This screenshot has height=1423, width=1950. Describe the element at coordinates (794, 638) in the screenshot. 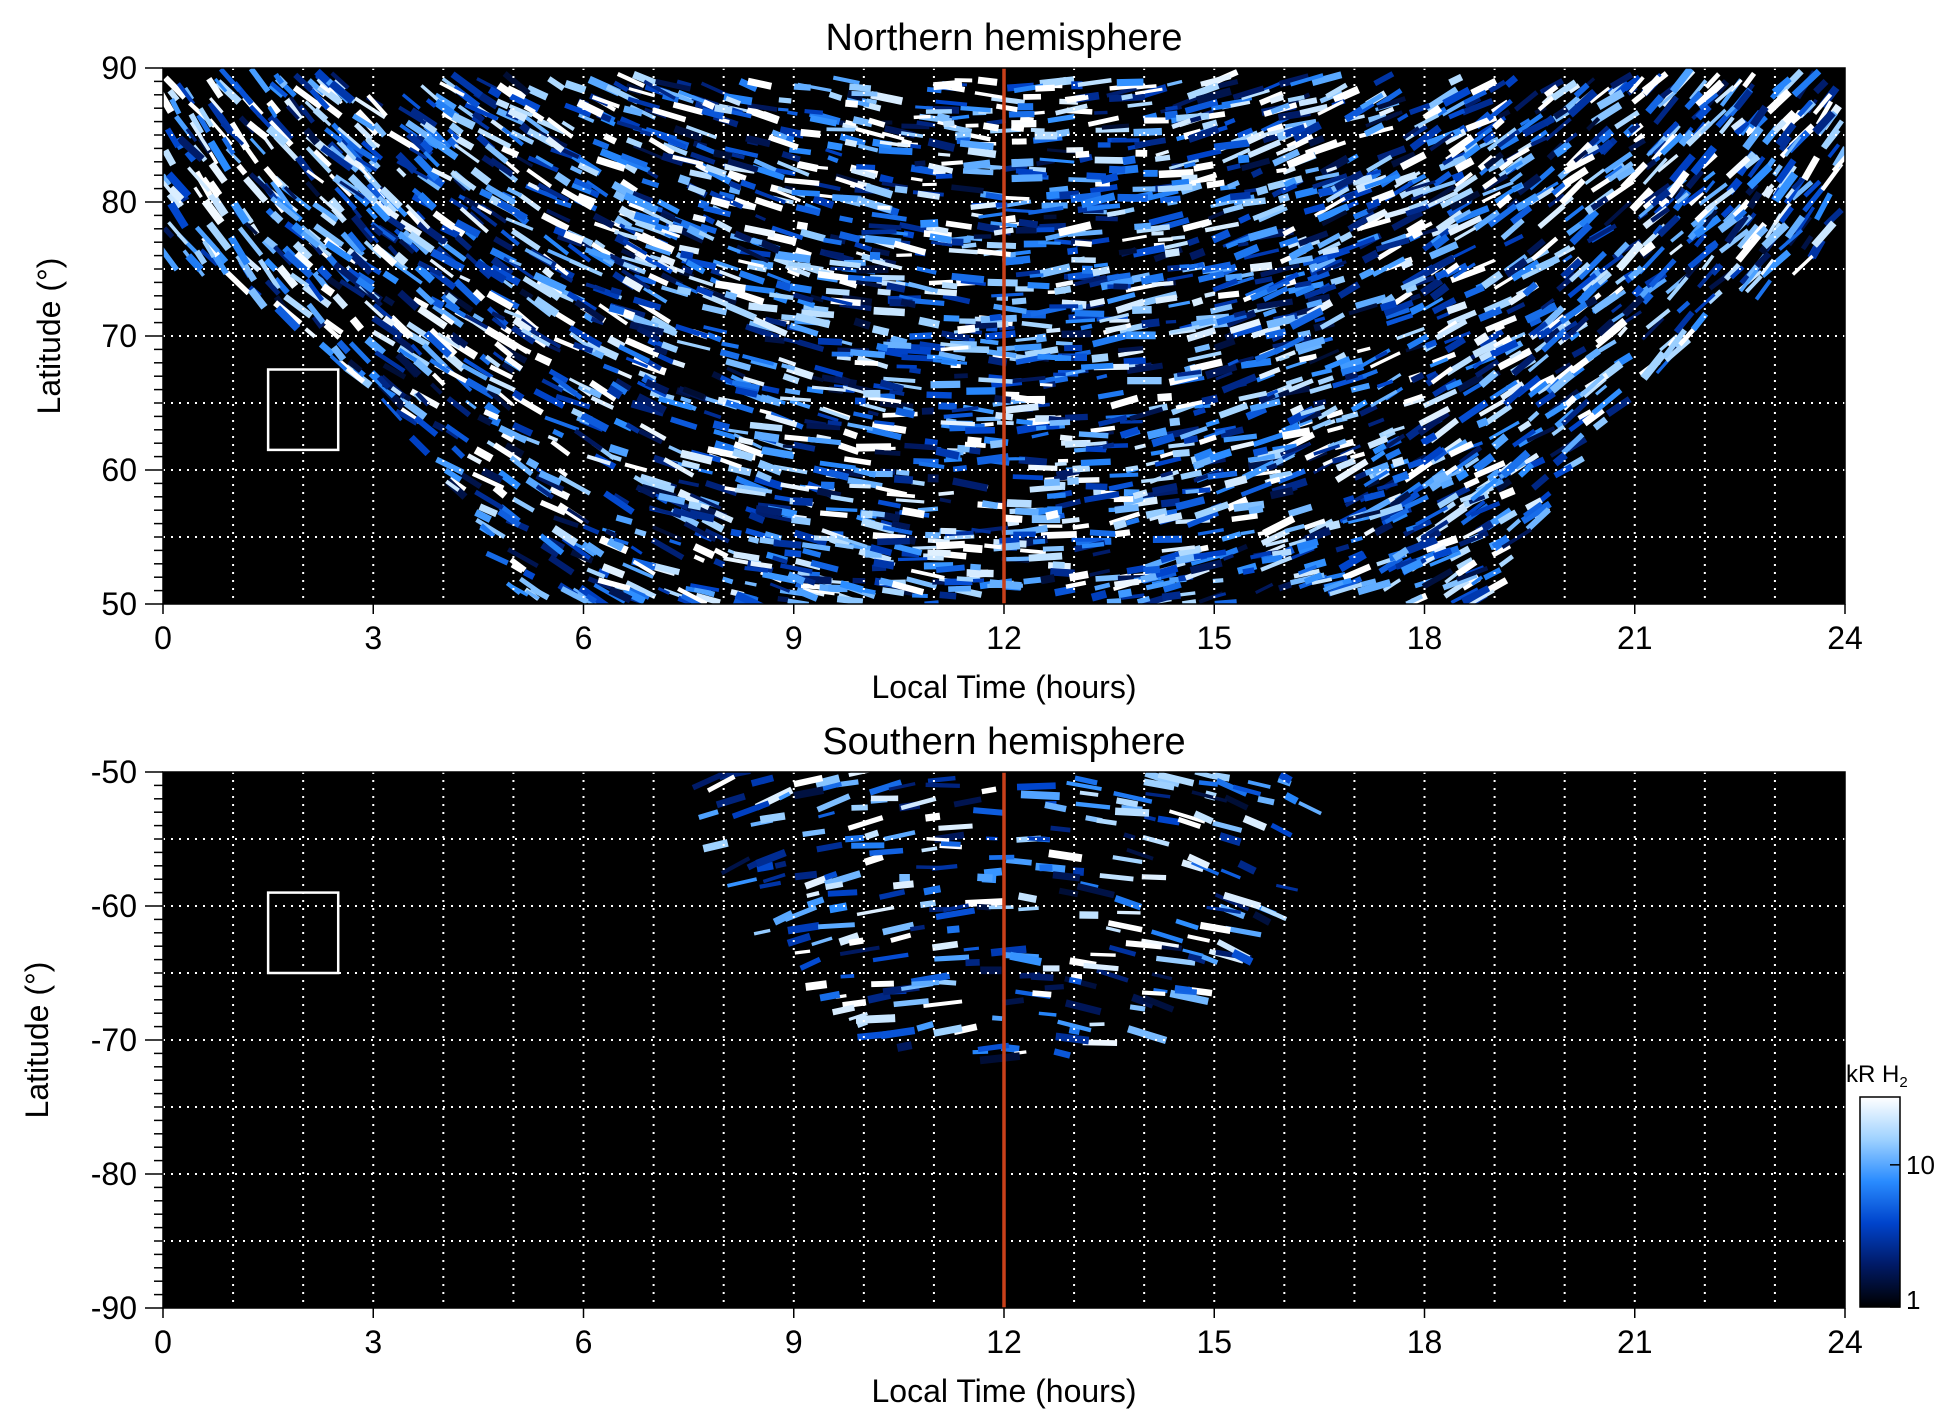

I see `x-tick-label: 9` at that location.